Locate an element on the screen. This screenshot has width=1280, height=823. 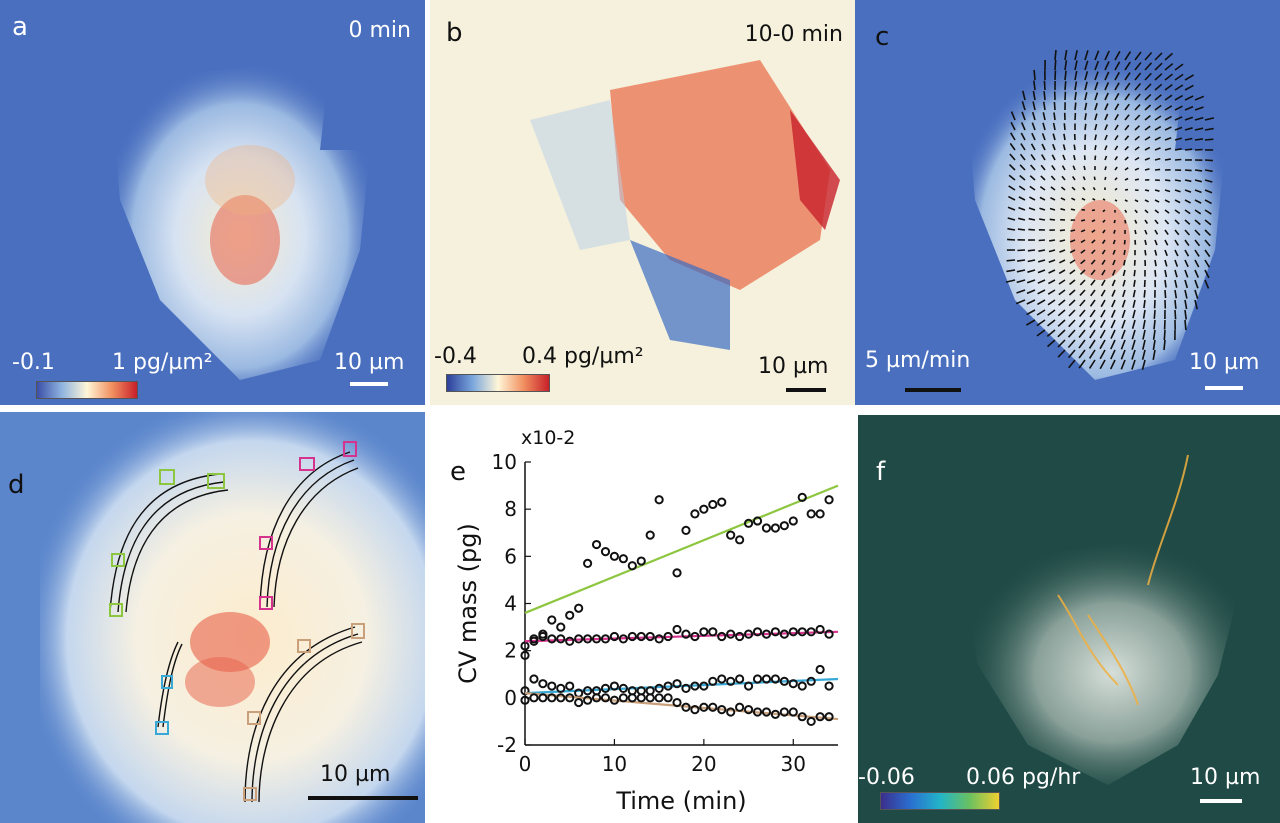
x-tick-label: 30 is located at coordinates (793, 764).